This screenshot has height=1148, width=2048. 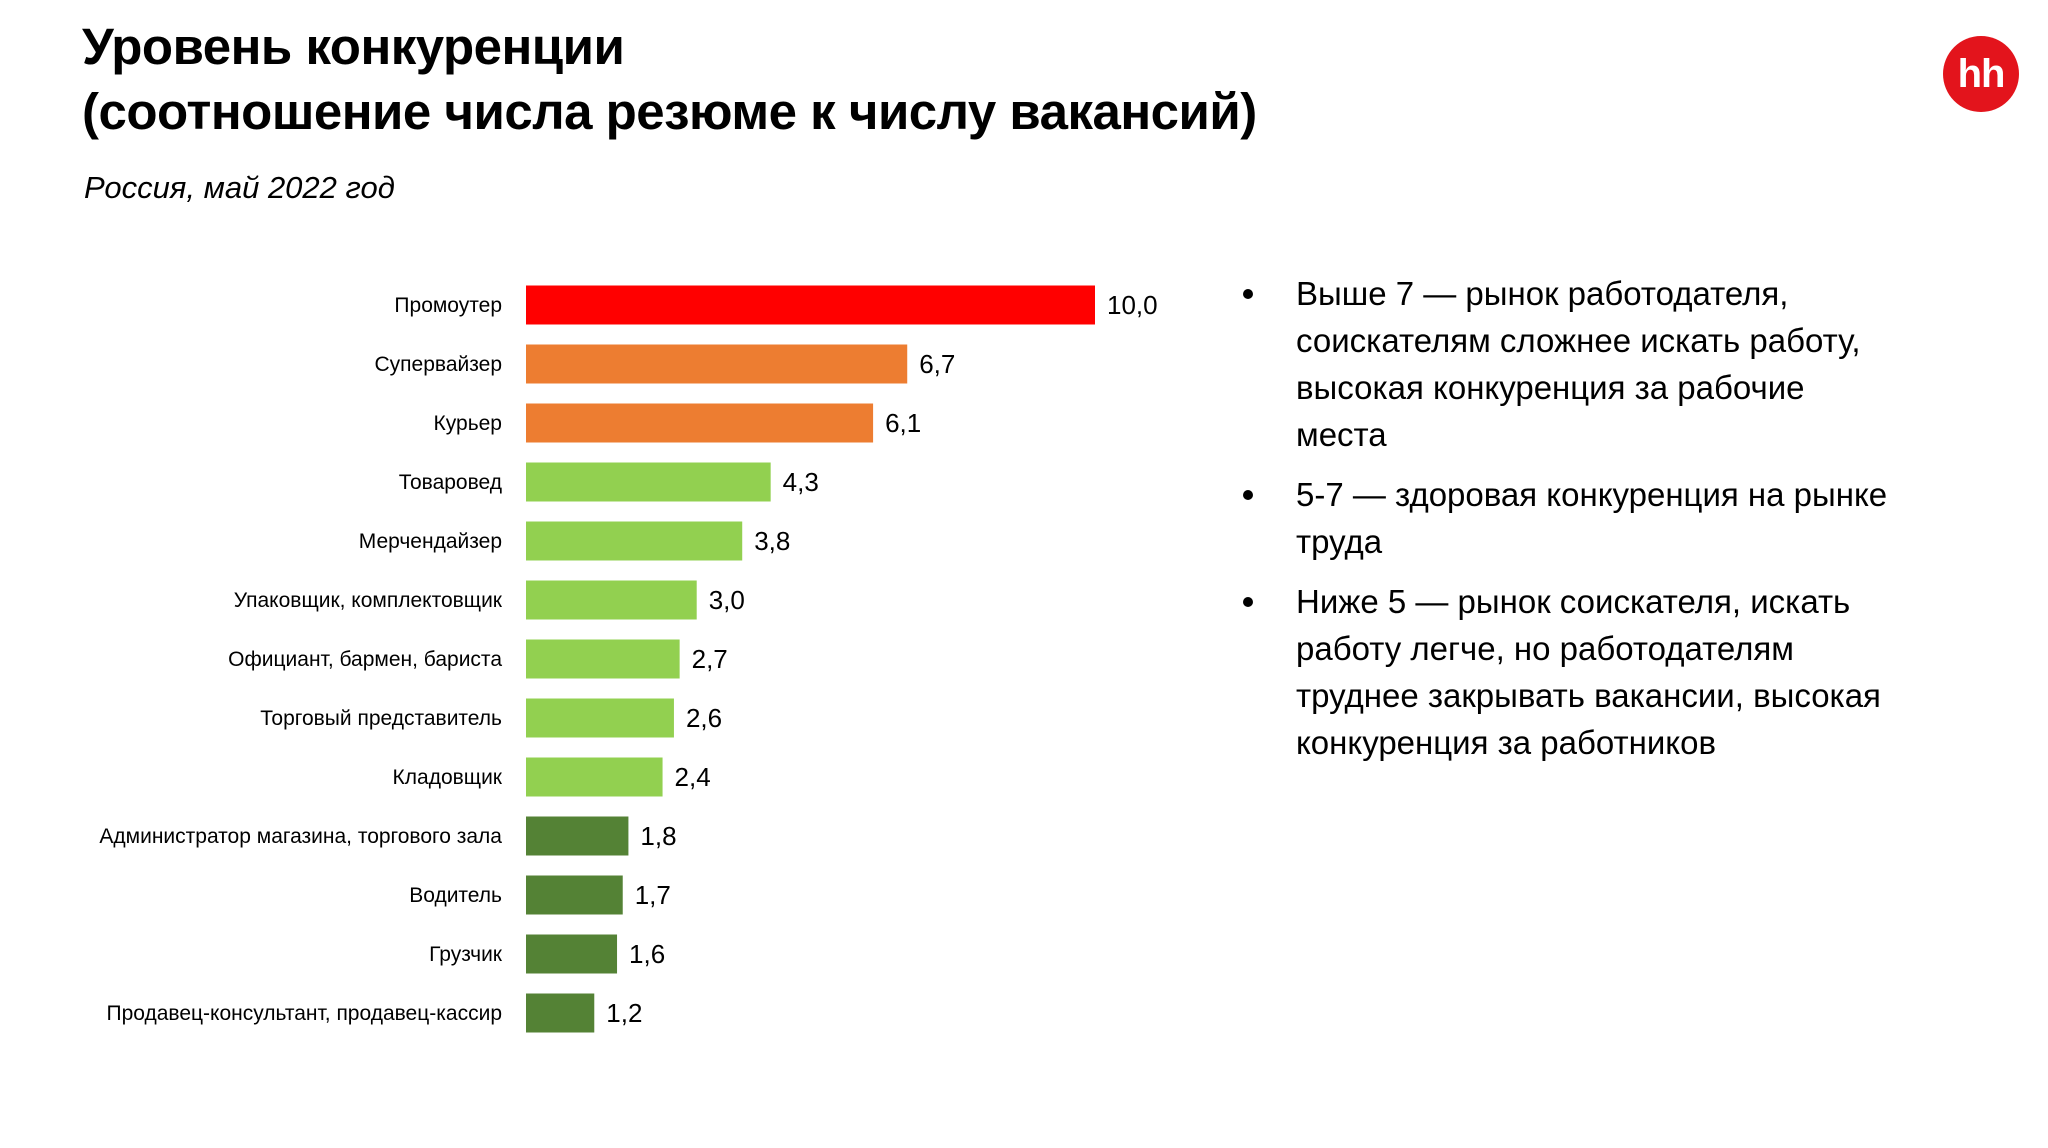 What do you see at coordinates (624, 1013) in the screenshot?
I see `value-label-продавец-консультант-продавец-кассир: 1,2` at bounding box center [624, 1013].